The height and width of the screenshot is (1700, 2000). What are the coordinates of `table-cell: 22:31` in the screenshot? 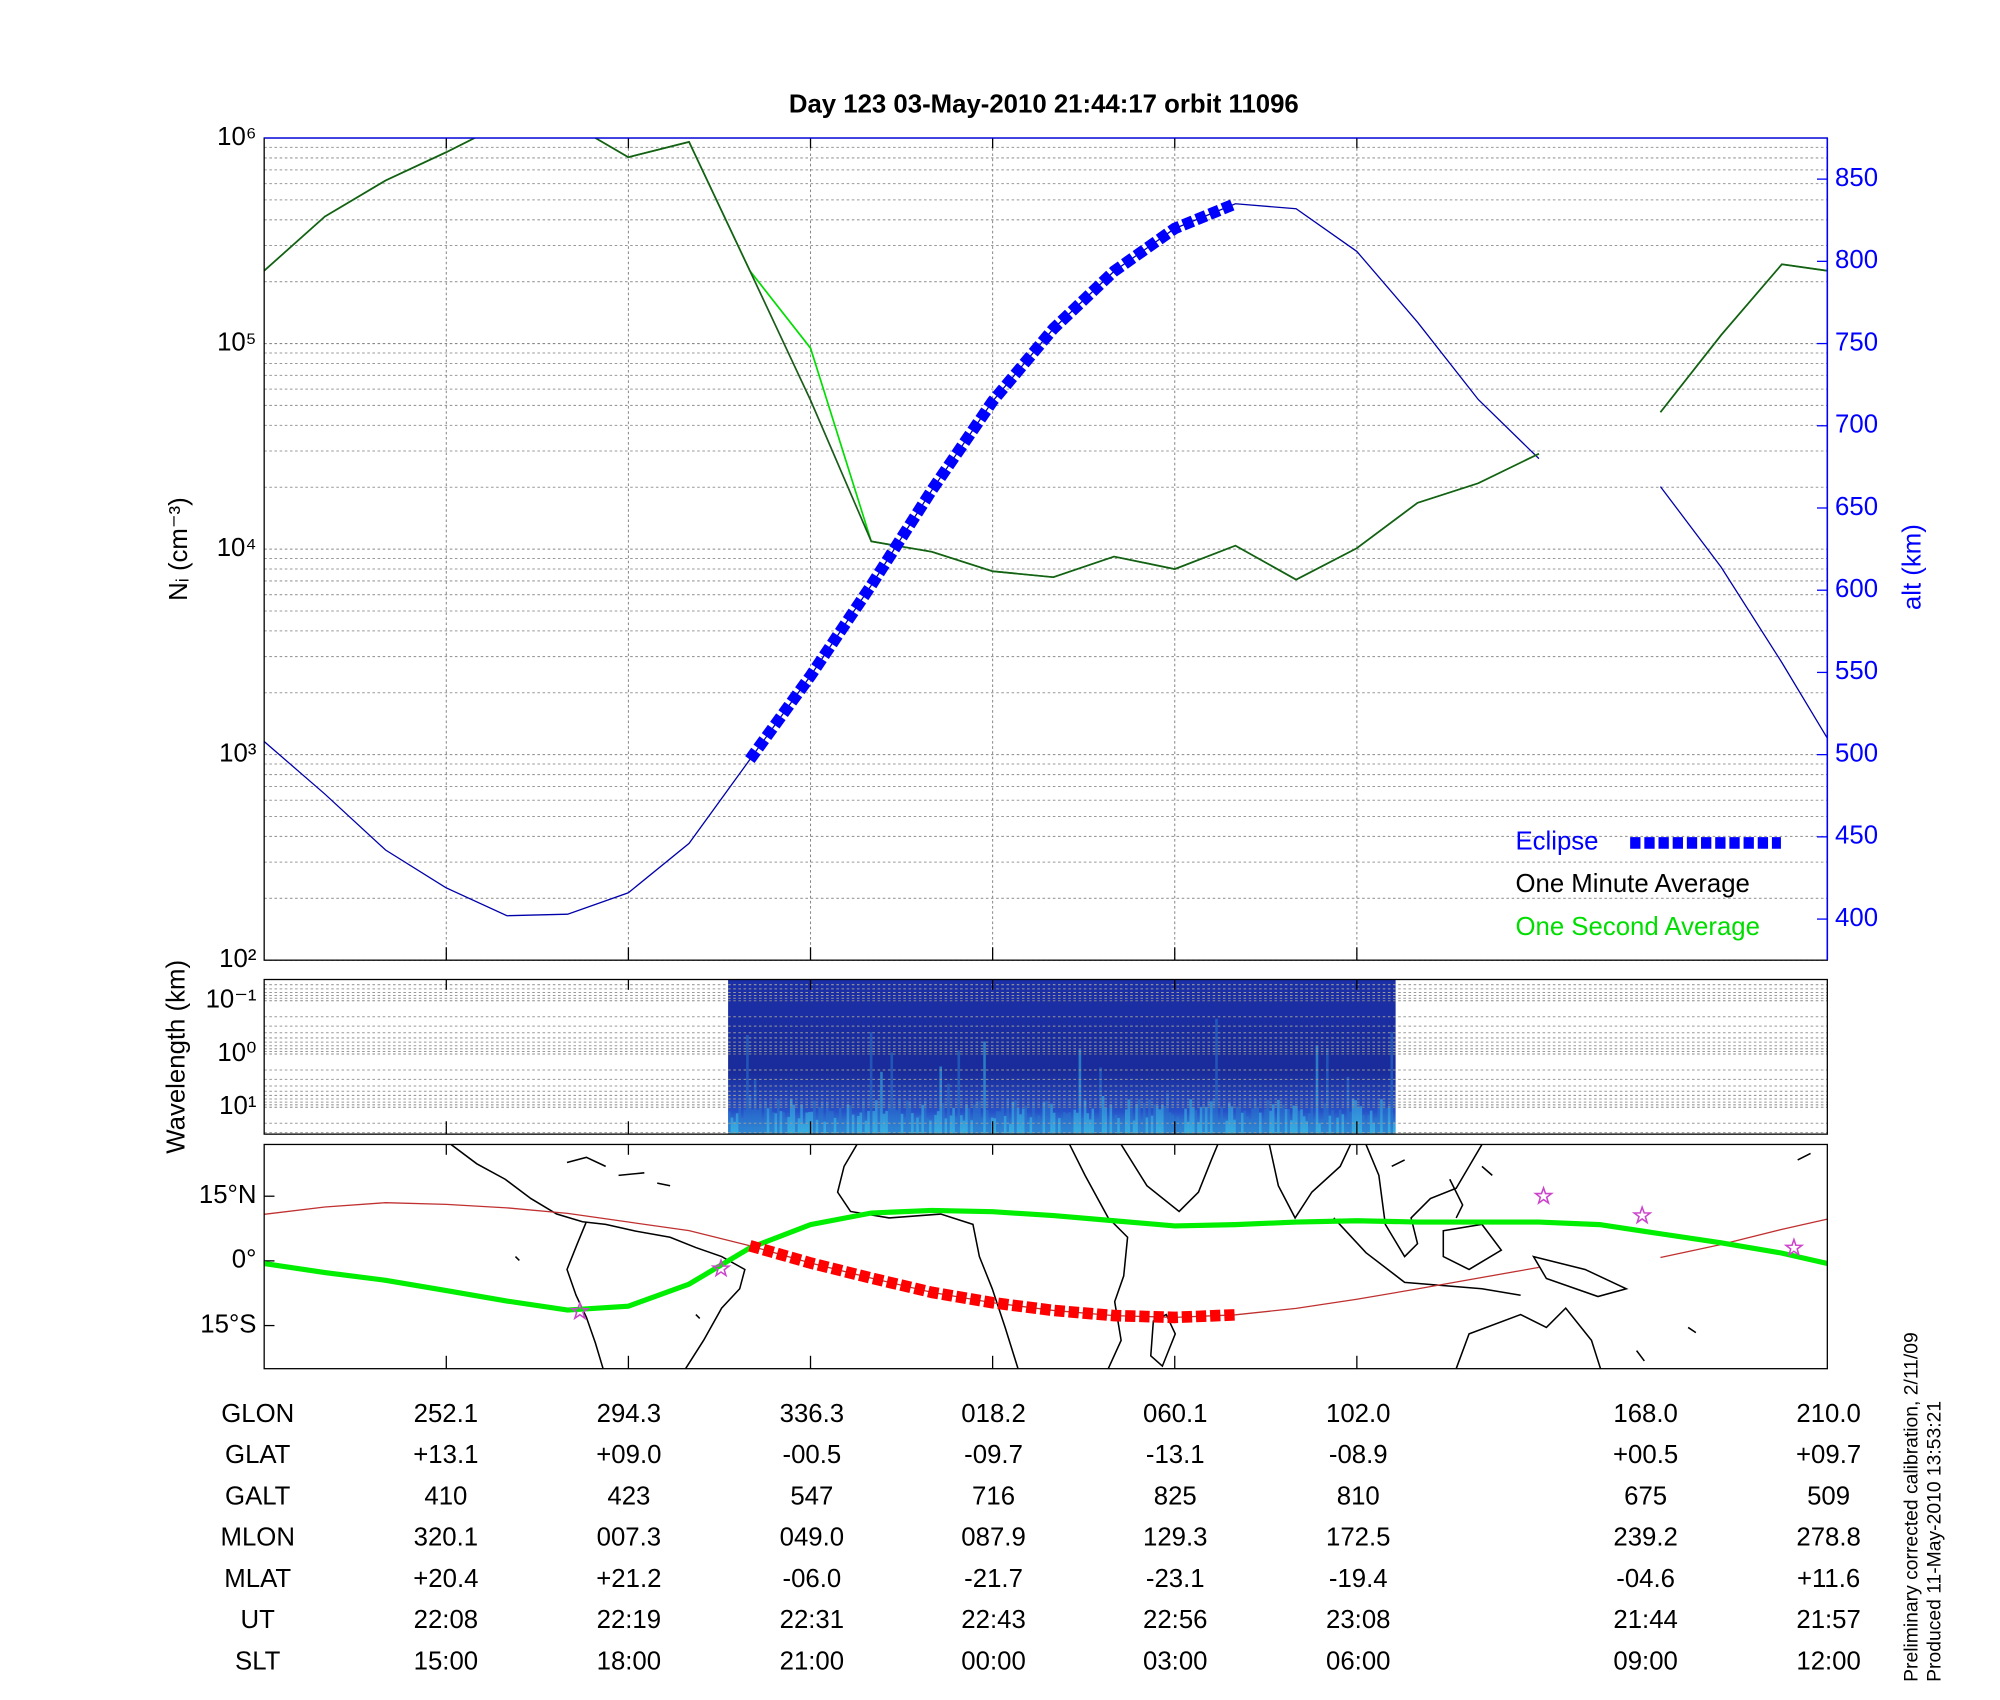 It's located at (812, 1620).